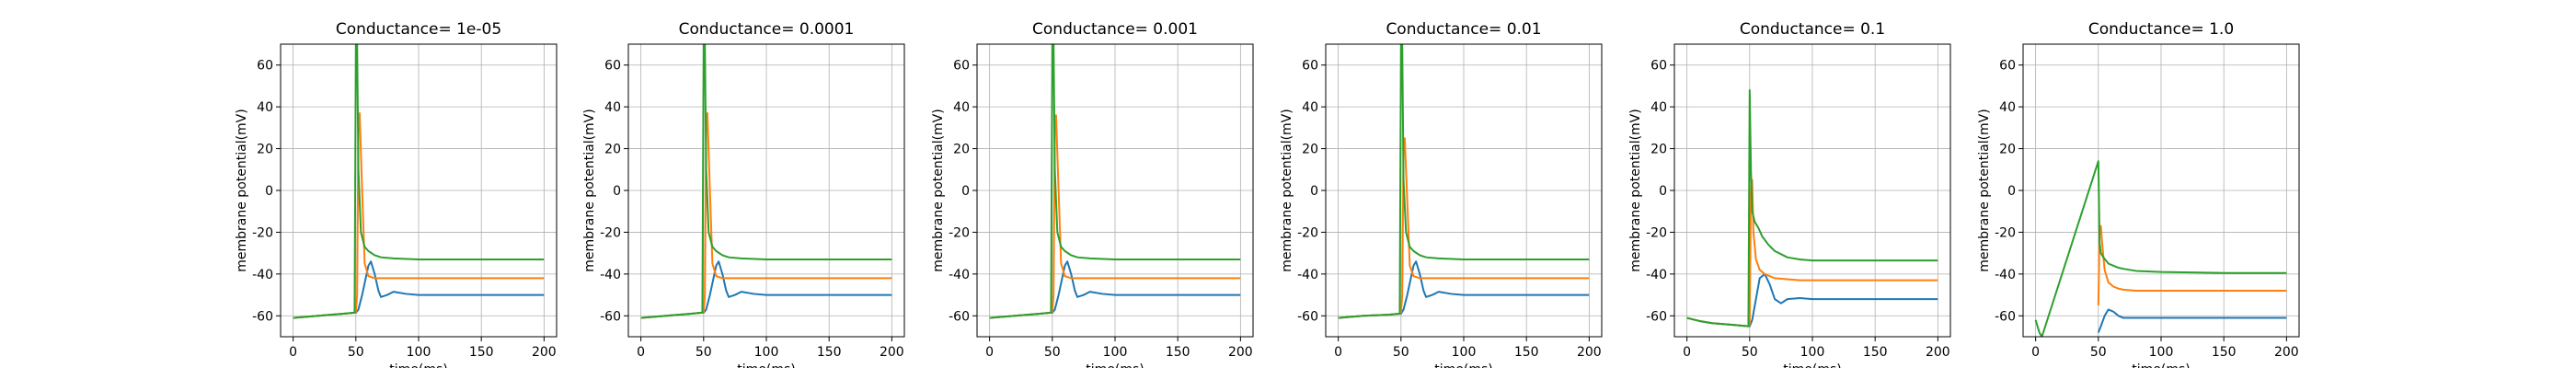 The image size is (2576, 368). What do you see at coordinates (1115, 29) in the screenshot?
I see `subplot-title: Conductance= 0.001` at bounding box center [1115, 29].